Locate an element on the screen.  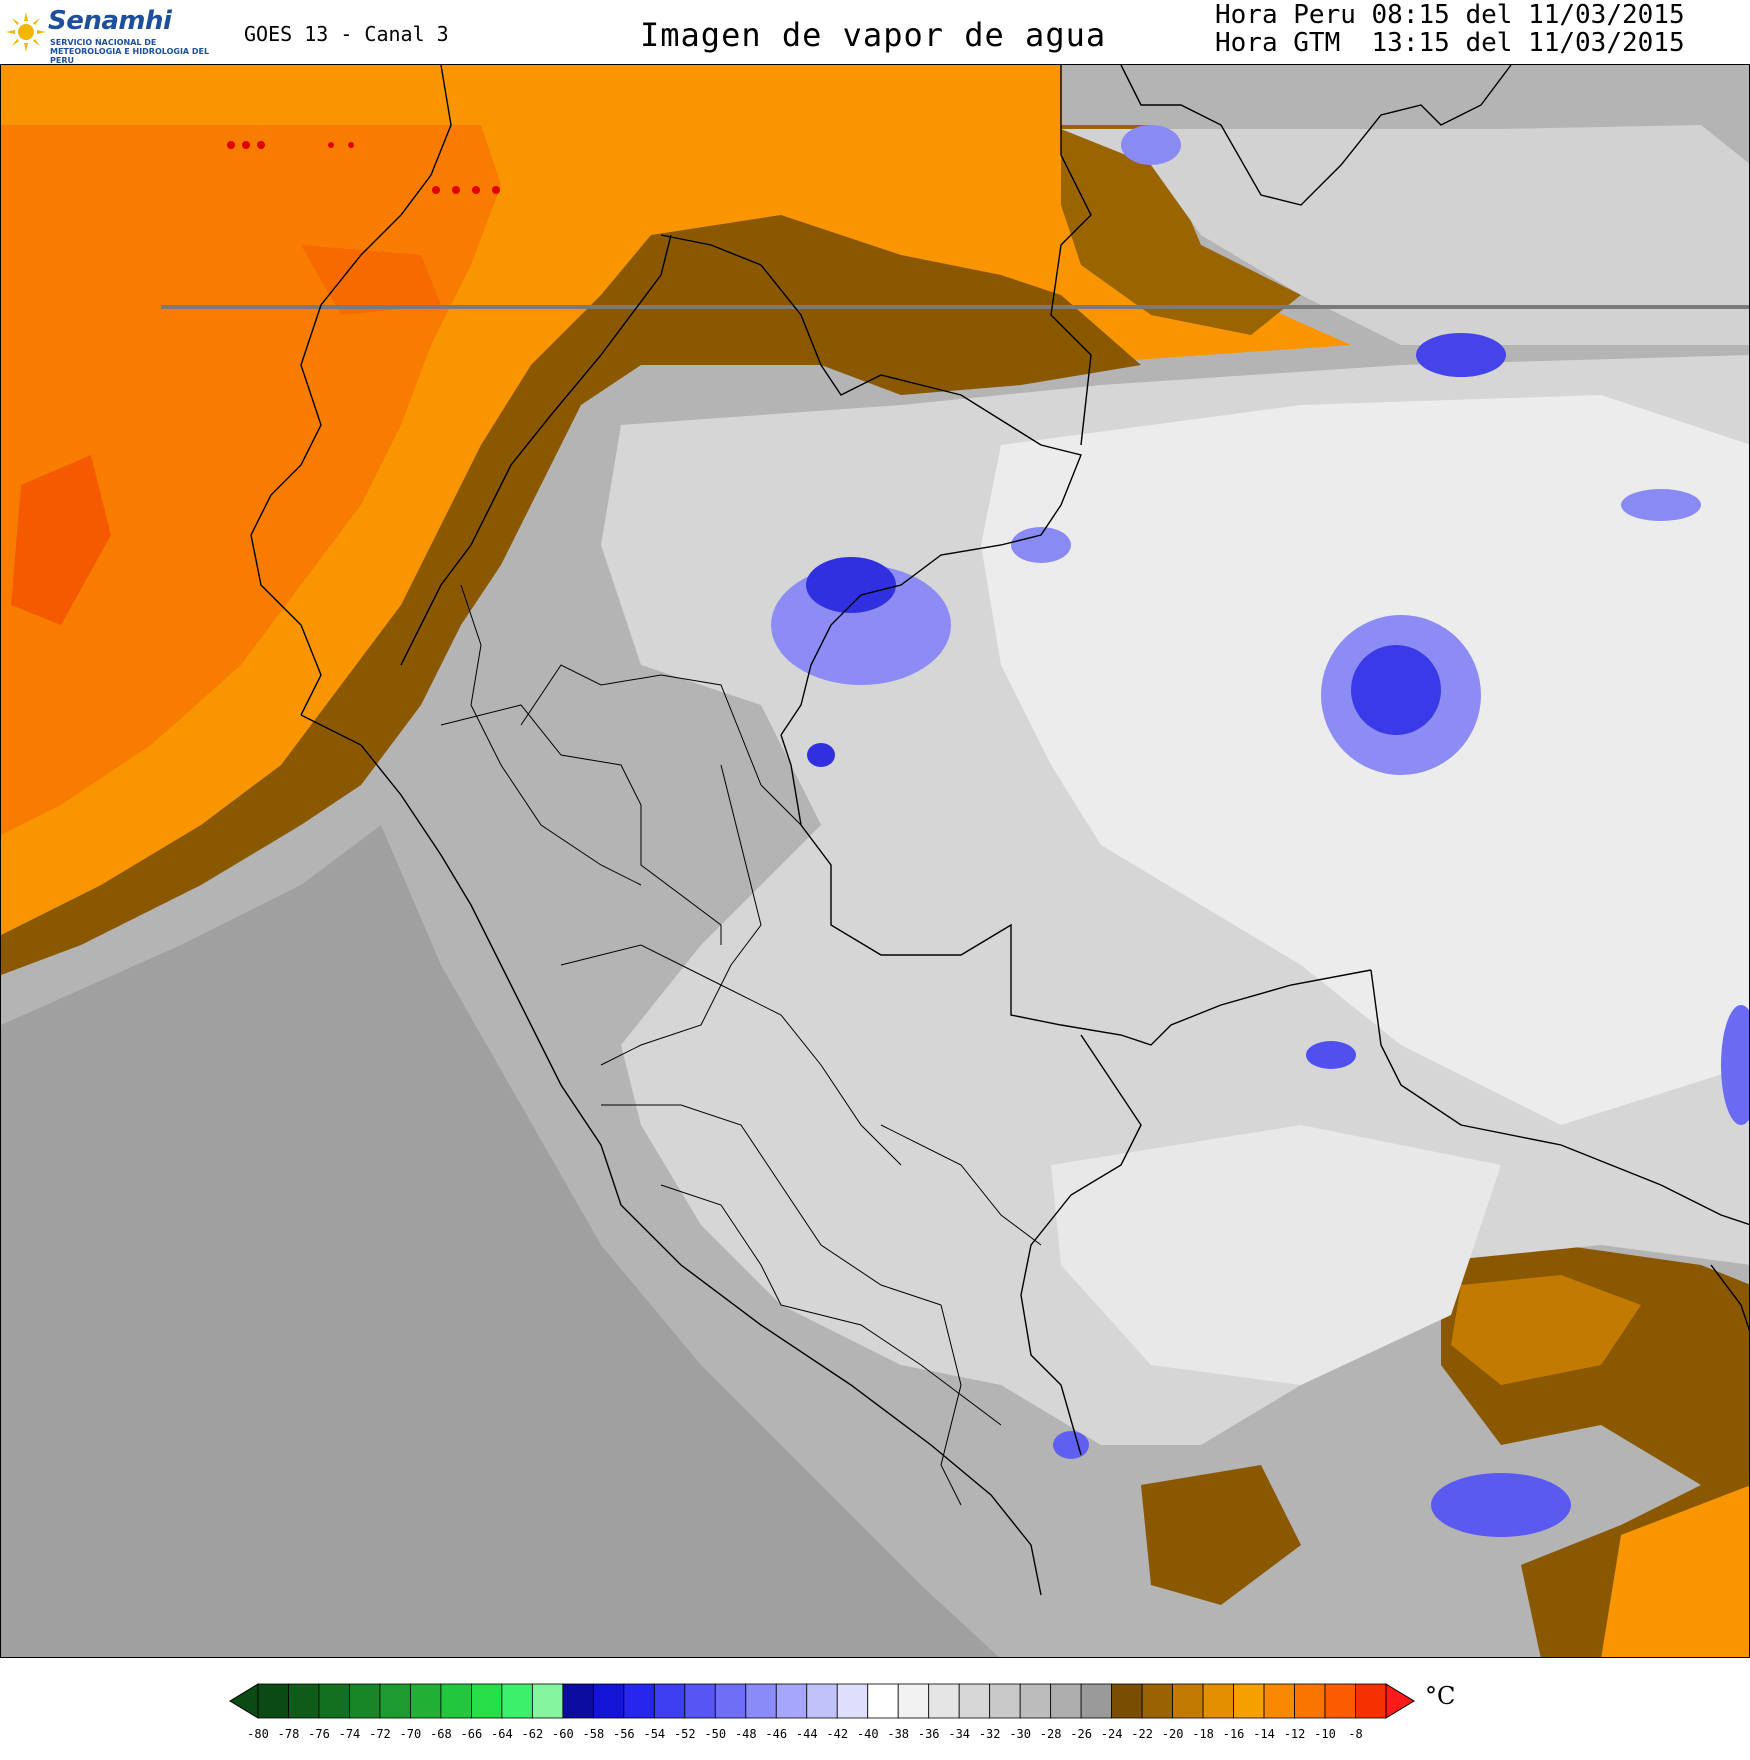
convection-cell-1-core is located at coordinates (851, 585).